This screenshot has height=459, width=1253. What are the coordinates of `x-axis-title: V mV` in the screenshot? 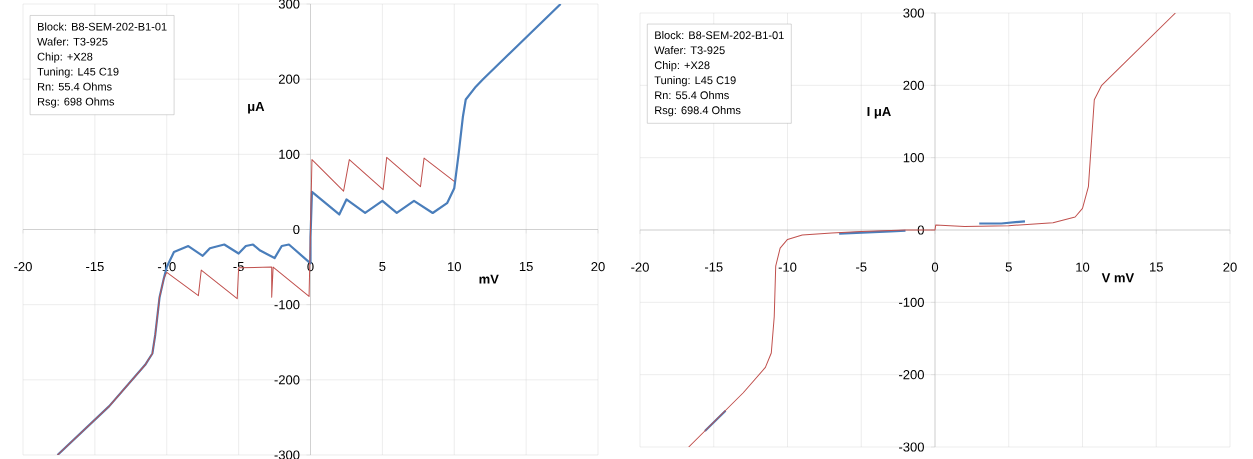 It's located at (1118, 278).